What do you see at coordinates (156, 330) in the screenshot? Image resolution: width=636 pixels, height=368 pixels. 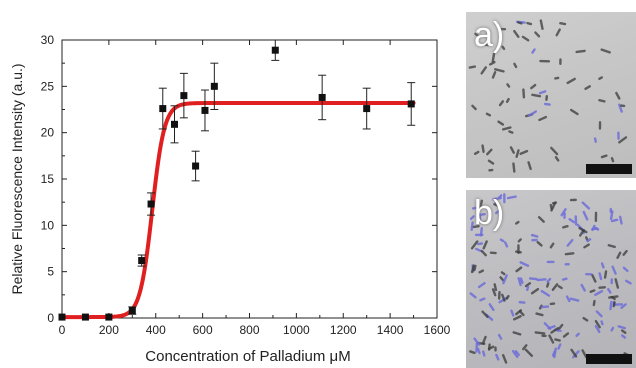 I see `x-tick-label: 400` at bounding box center [156, 330].